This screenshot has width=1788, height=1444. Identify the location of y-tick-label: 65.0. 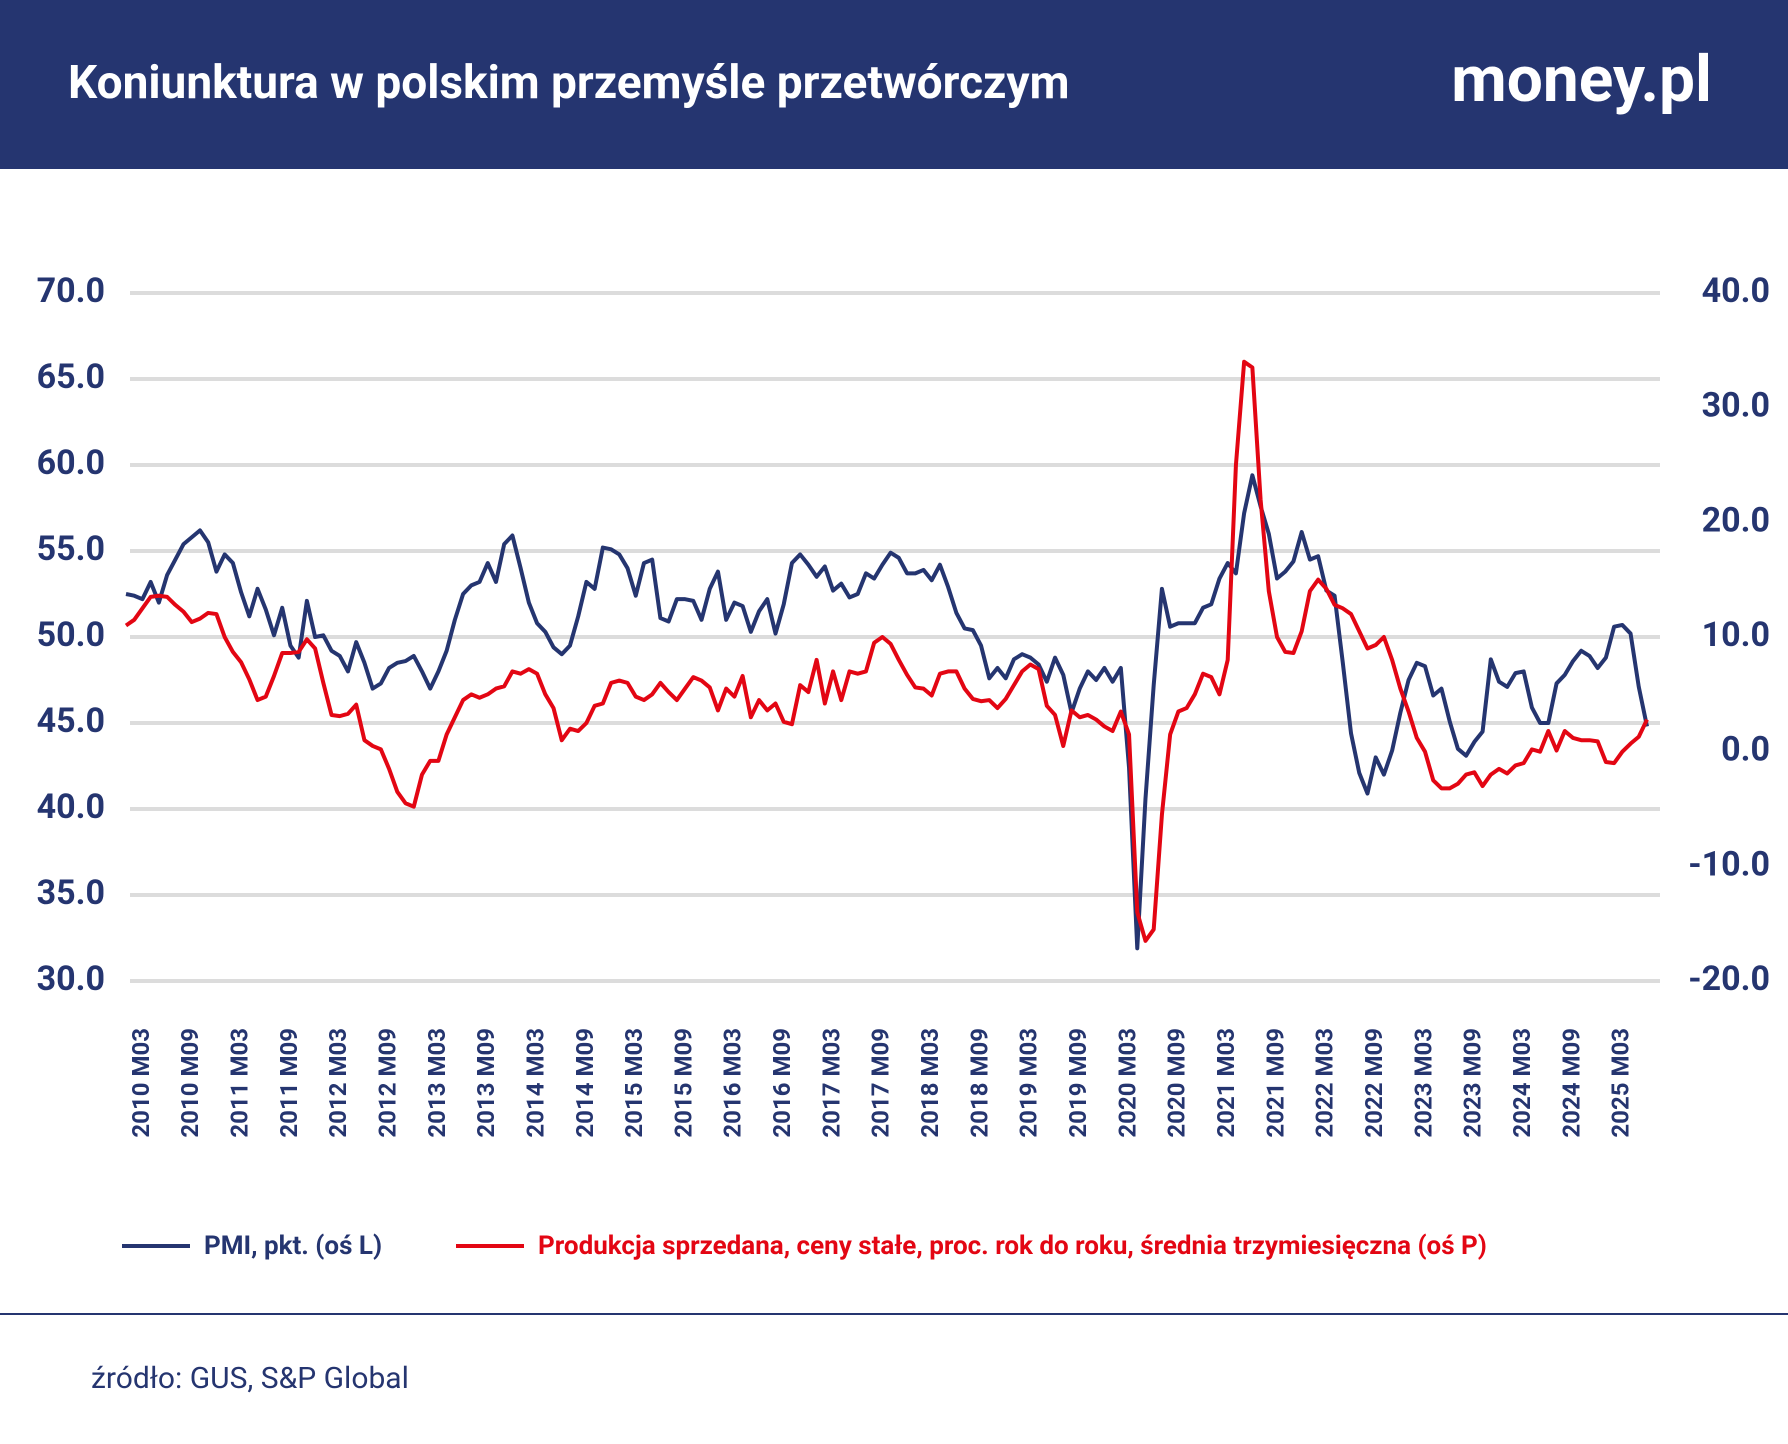
(71, 377).